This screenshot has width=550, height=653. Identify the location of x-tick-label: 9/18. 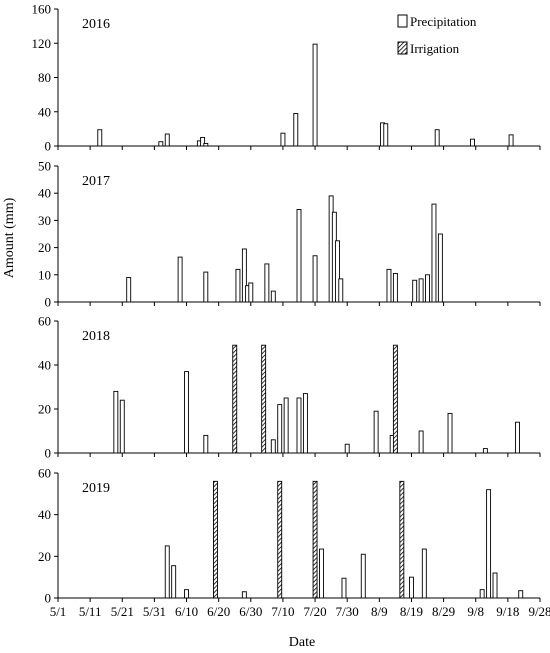
(507, 611).